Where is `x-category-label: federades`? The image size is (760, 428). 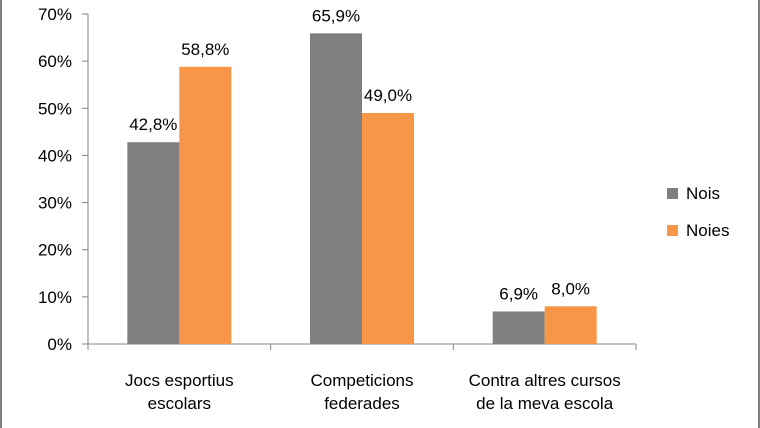
x-category-label: federades is located at coordinates (362, 403).